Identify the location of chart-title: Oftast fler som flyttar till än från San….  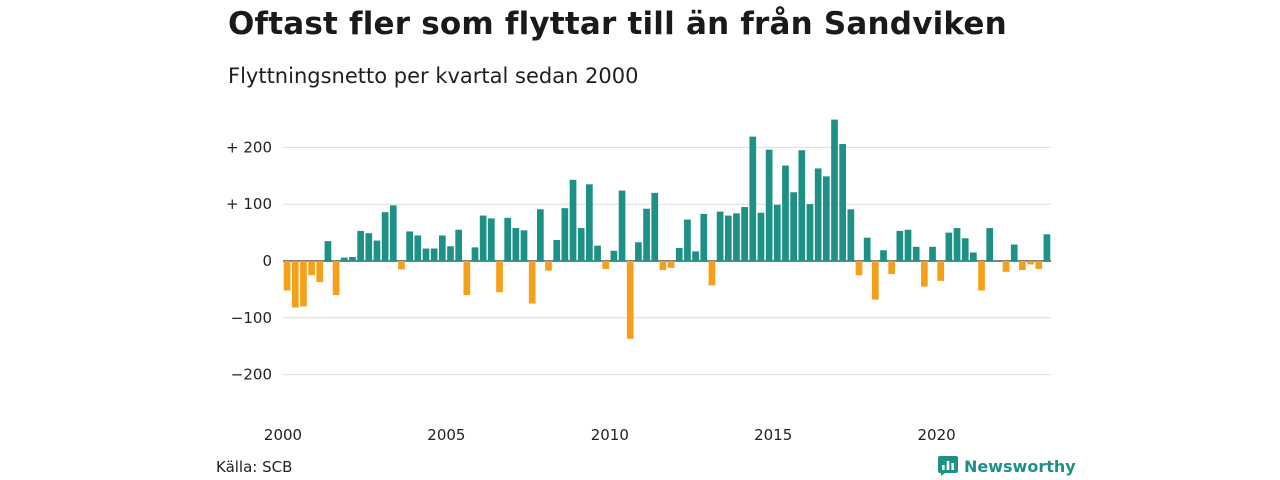
(617, 24).